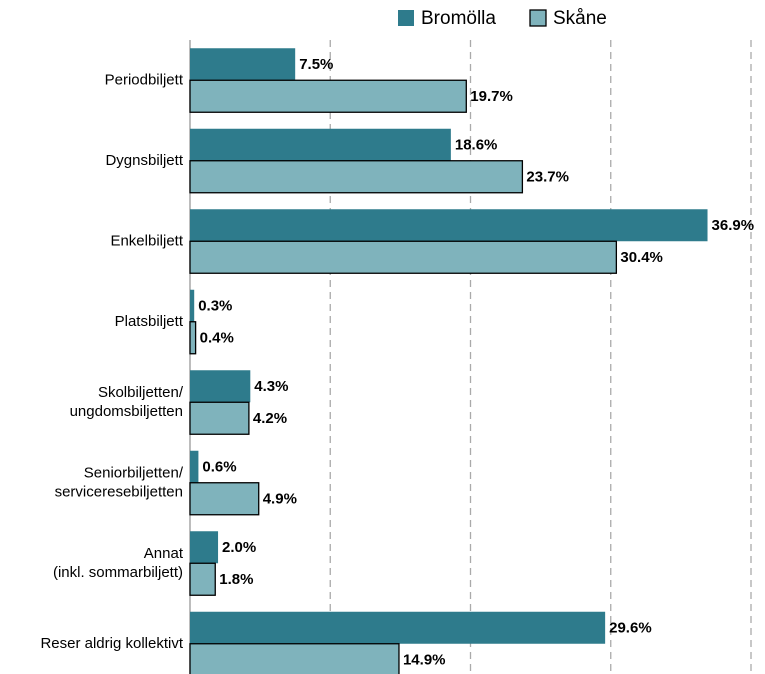 The height and width of the screenshot is (674, 765). I want to click on y-tick-label: Enkelbiljett, so click(146, 240).